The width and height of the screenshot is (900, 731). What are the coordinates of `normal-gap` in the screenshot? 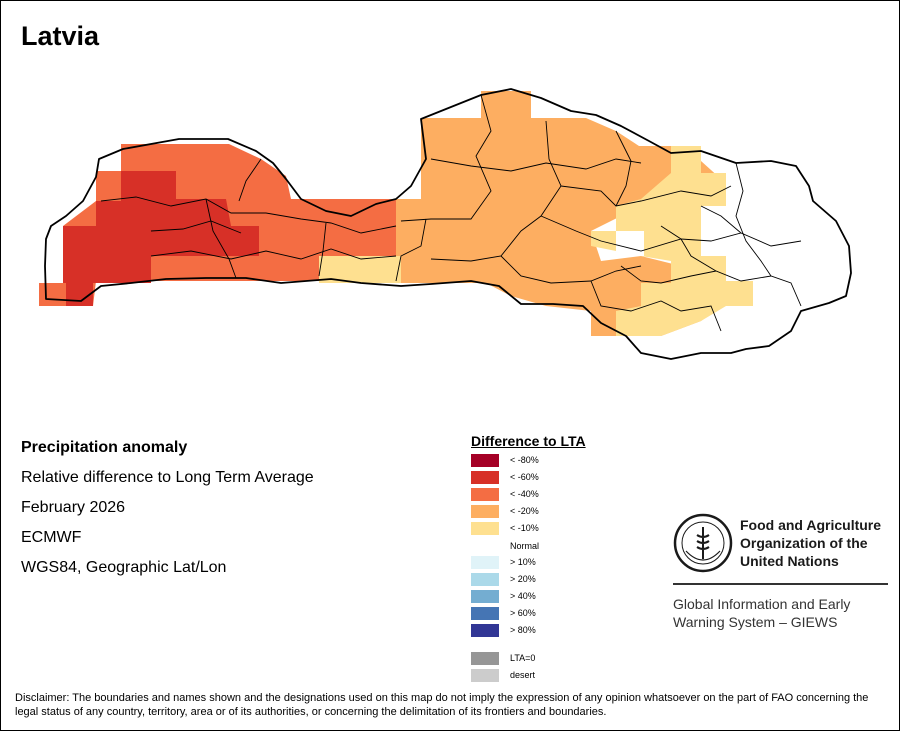 It's located at (630, 243).